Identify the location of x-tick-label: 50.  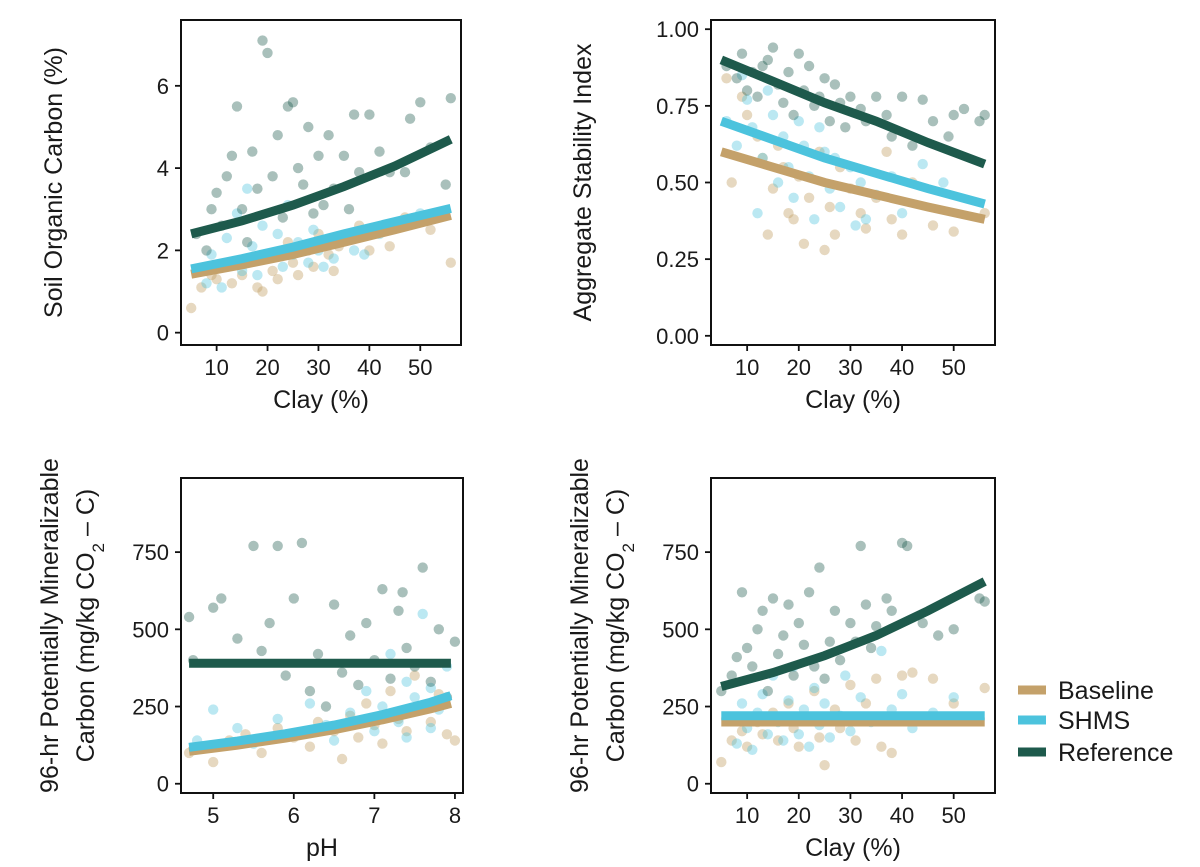
(953, 815).